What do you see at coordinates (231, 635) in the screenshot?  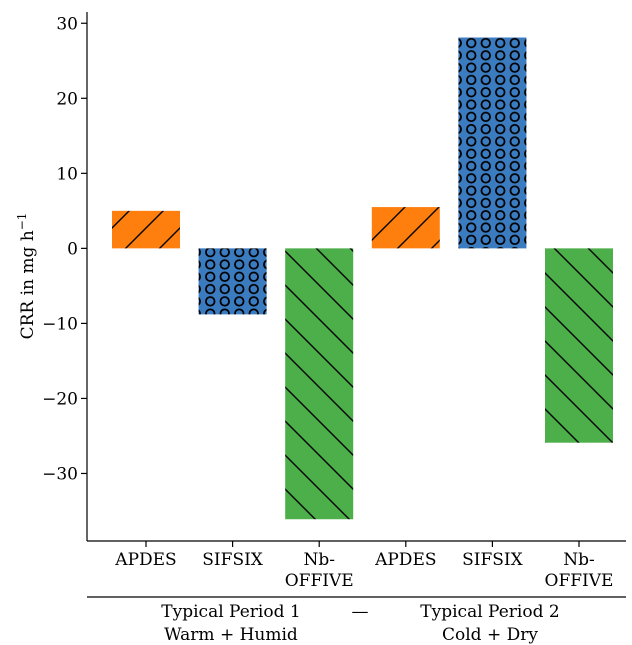 I see `group-1-subtitle: Warm + Humid` at bounding box center [231, 635].